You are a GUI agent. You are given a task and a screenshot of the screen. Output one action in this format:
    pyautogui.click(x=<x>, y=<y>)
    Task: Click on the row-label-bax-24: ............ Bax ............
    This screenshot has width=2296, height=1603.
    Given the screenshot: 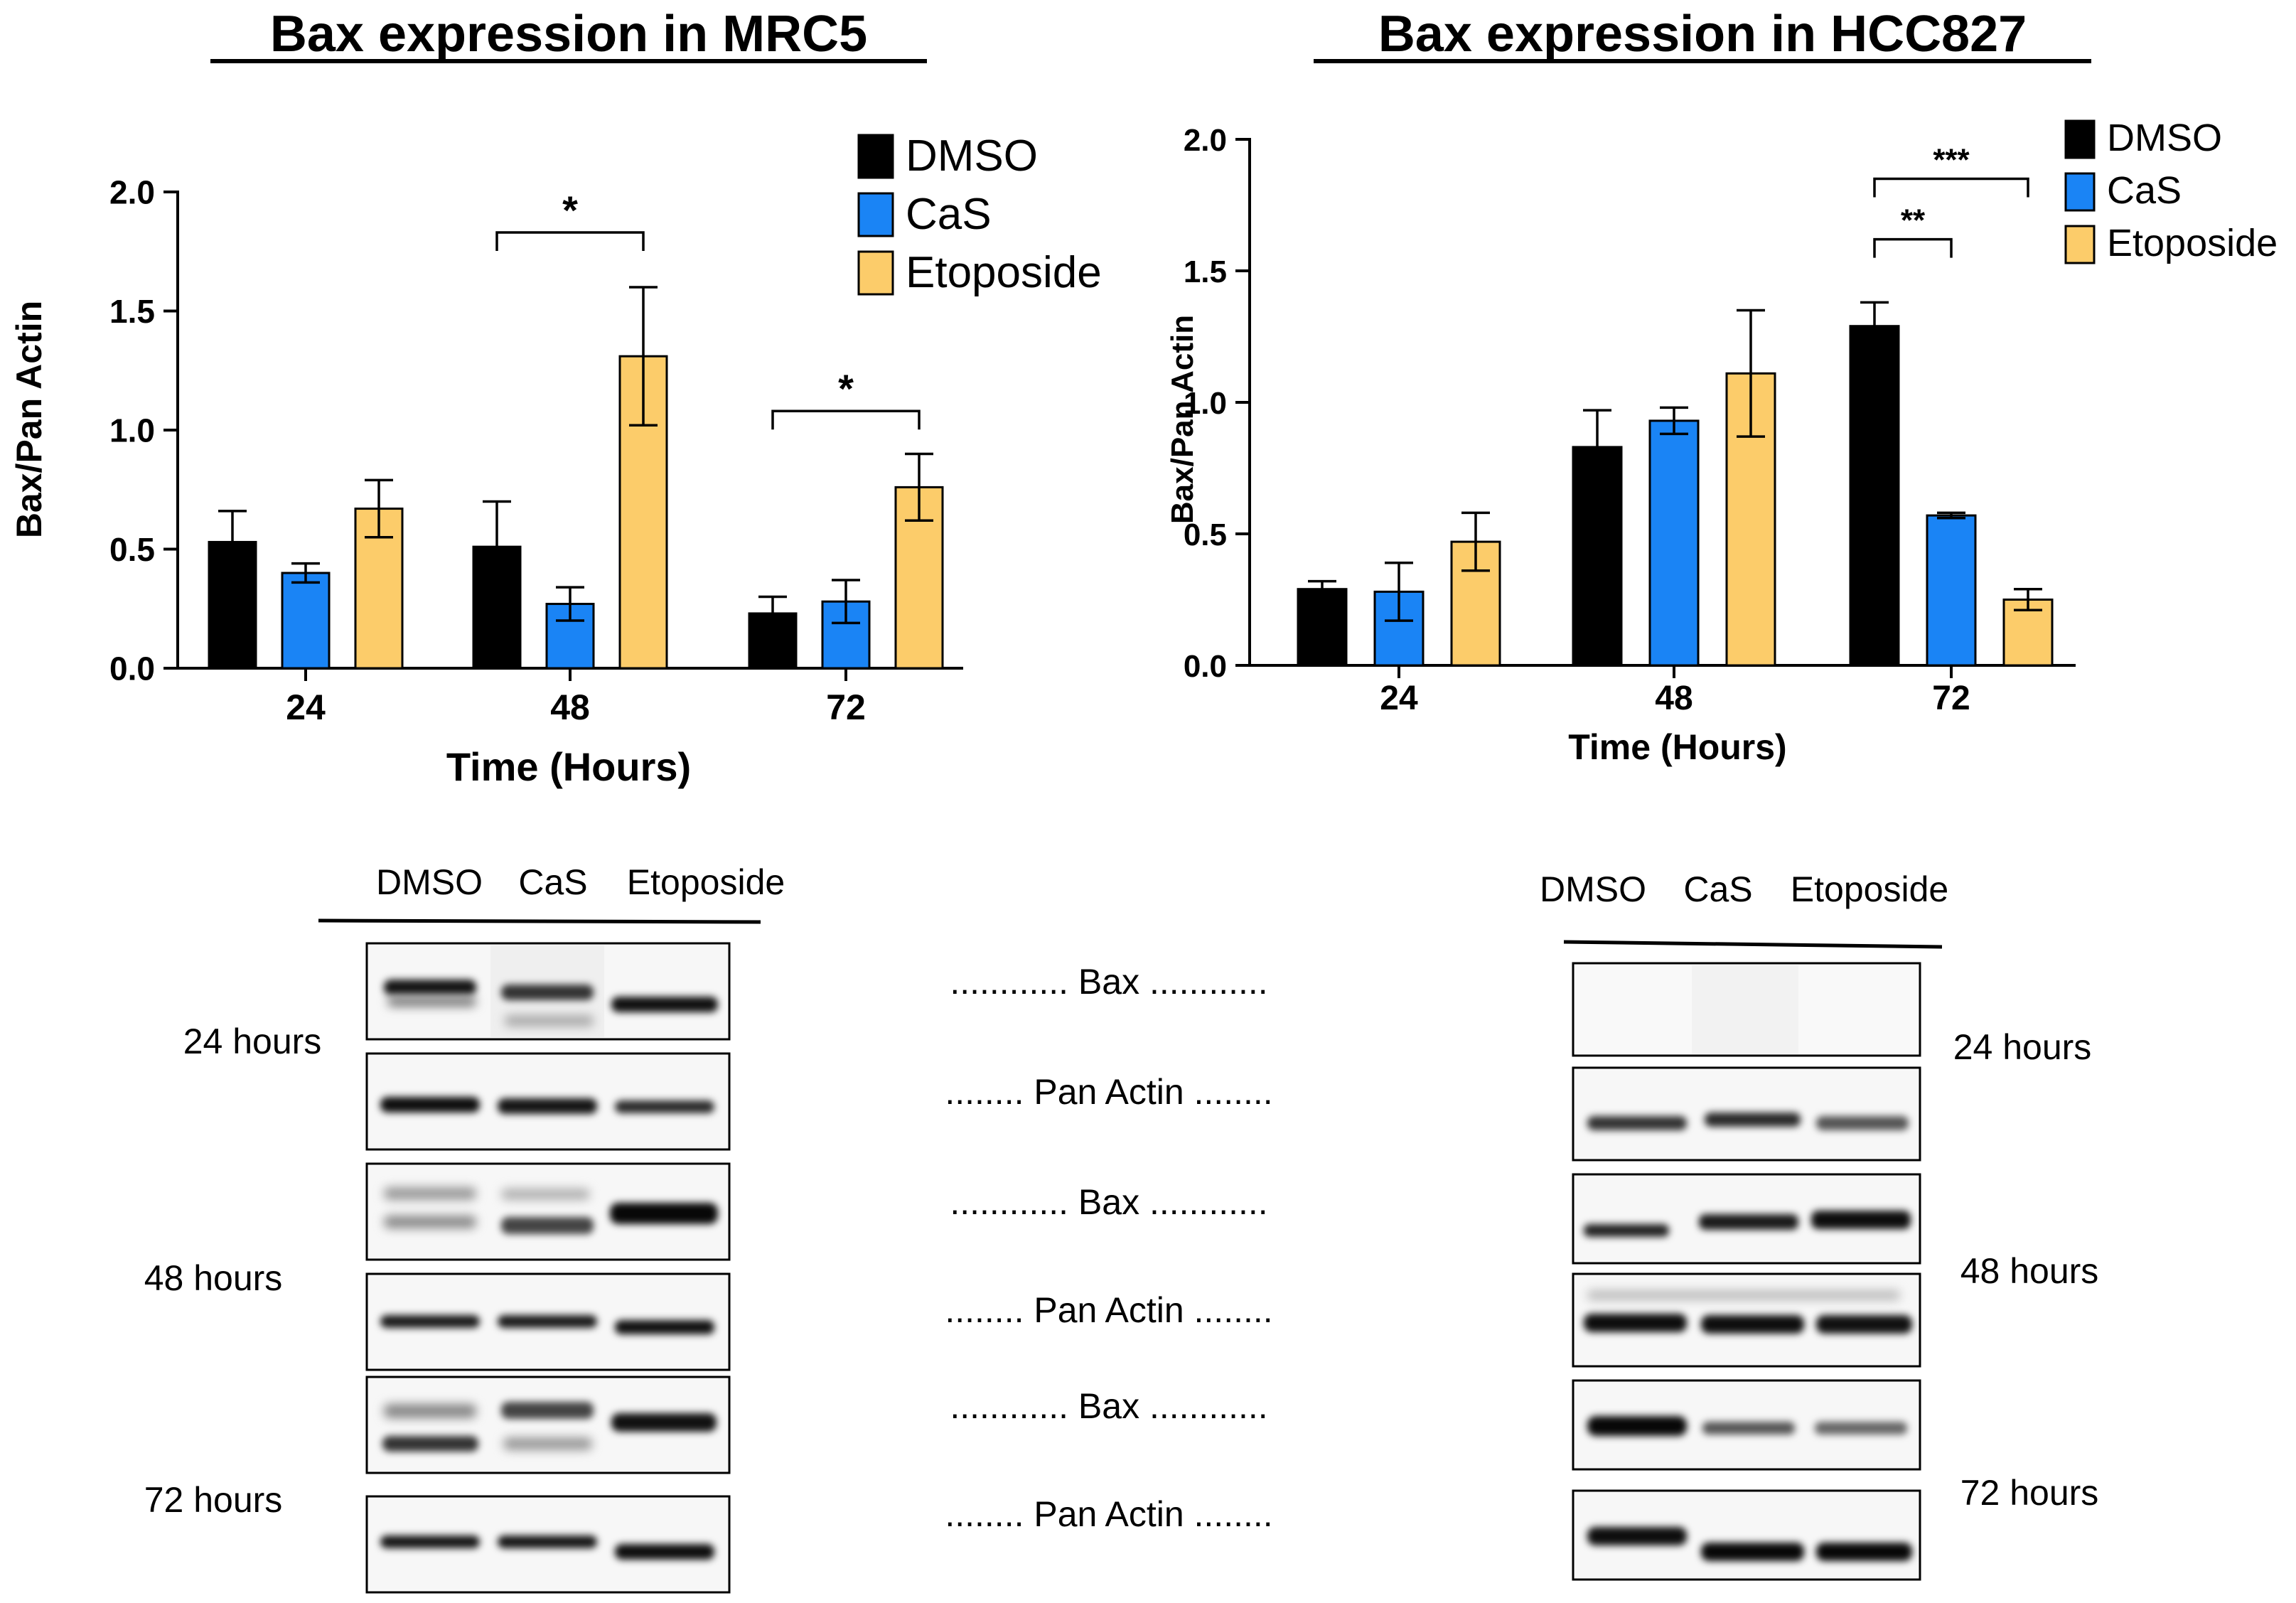 What is the action you would take?
    pyautogui.click(x=1108, y=982)
    